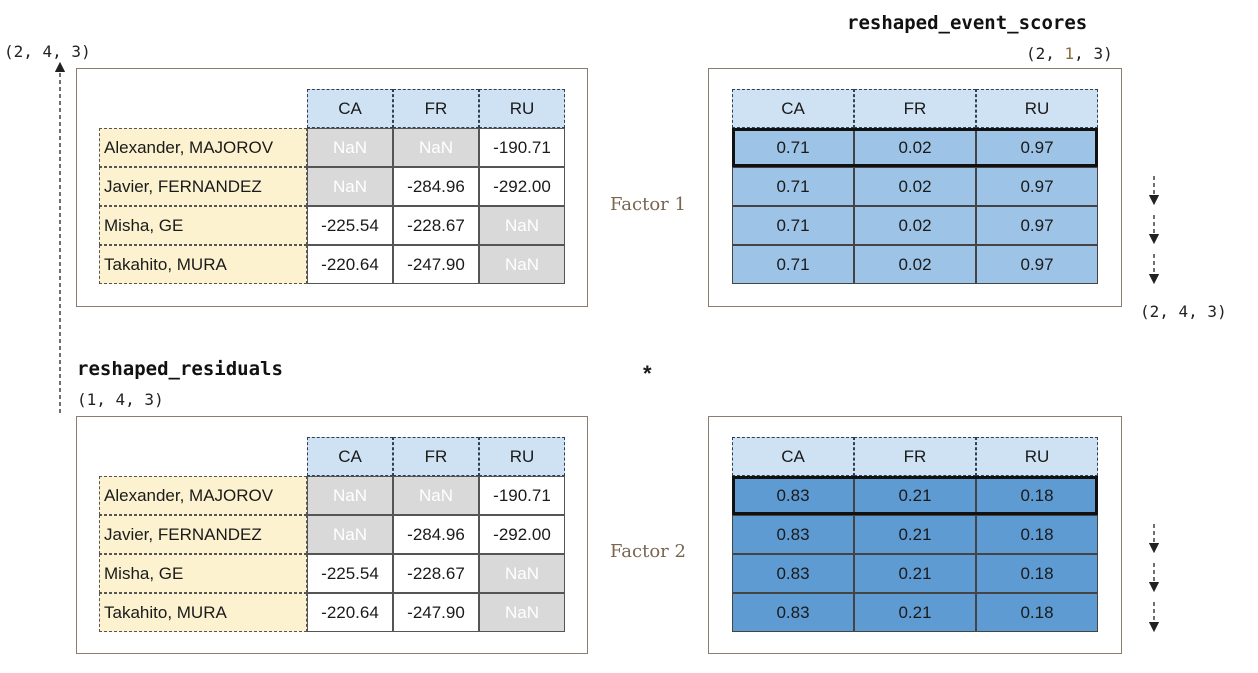  What do you see at coordinates (648, 551) in the screenshot?
I see `factor-2-label: Factor 2` at bounding box center [648, 551].